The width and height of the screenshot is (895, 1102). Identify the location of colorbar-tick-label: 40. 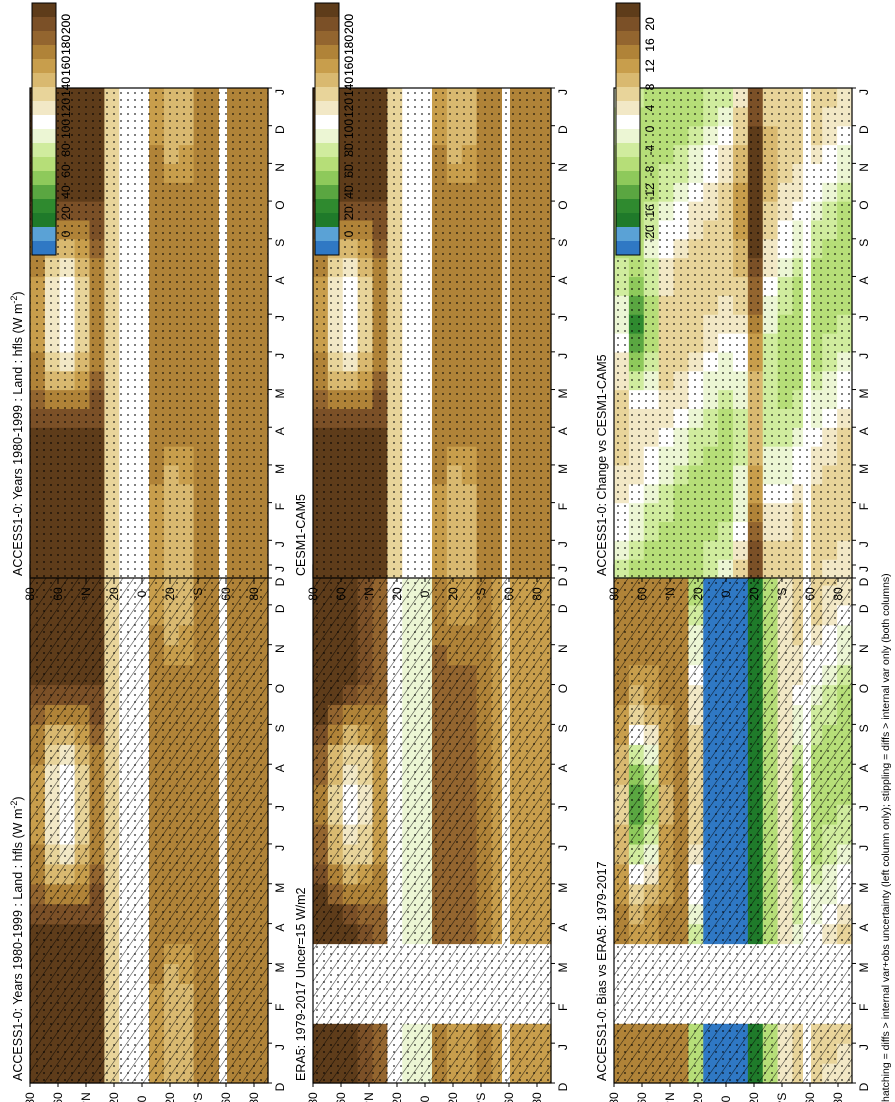
(349, 192).